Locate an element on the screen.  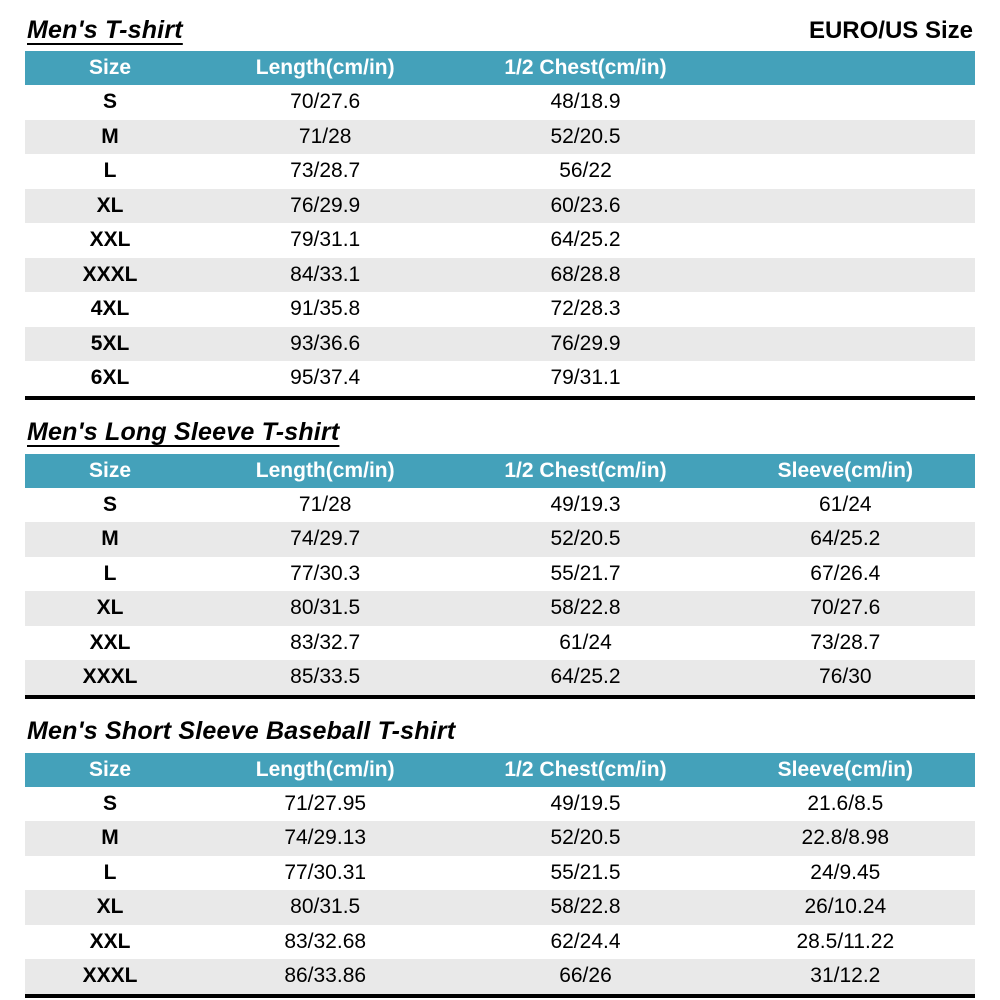
value-cell: 76/30 is located at coordinates (845, 676).